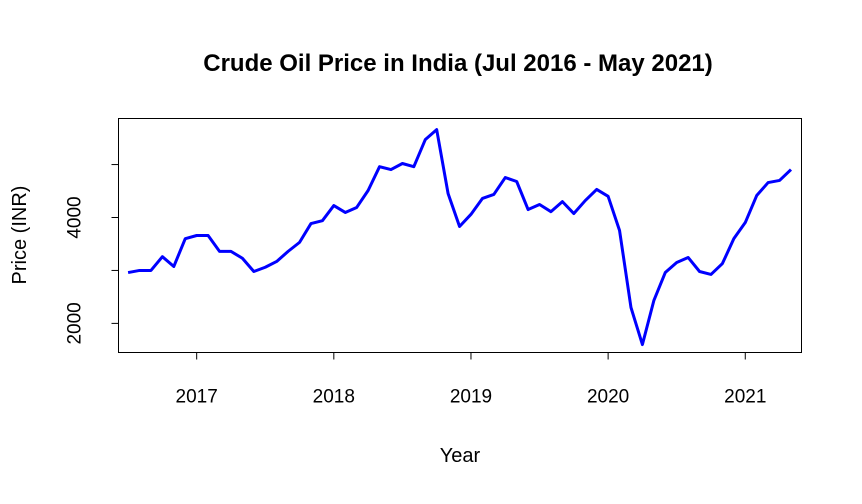  Describe the element at coordinates (20, 235) in the screenshot. I see `y-axis-label: Price (INR)` at that location.